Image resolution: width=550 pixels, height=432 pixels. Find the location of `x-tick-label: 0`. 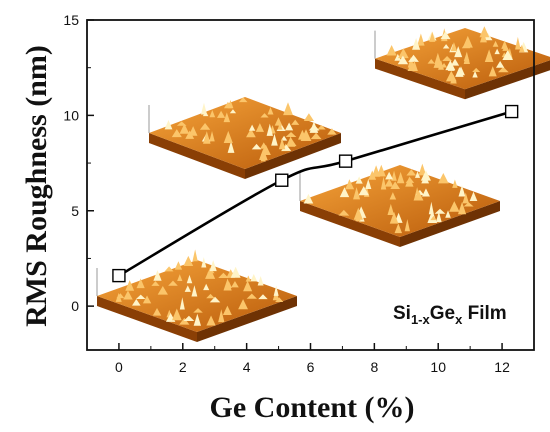

x-tick-label: 0 is located at coordinates (119, 367).